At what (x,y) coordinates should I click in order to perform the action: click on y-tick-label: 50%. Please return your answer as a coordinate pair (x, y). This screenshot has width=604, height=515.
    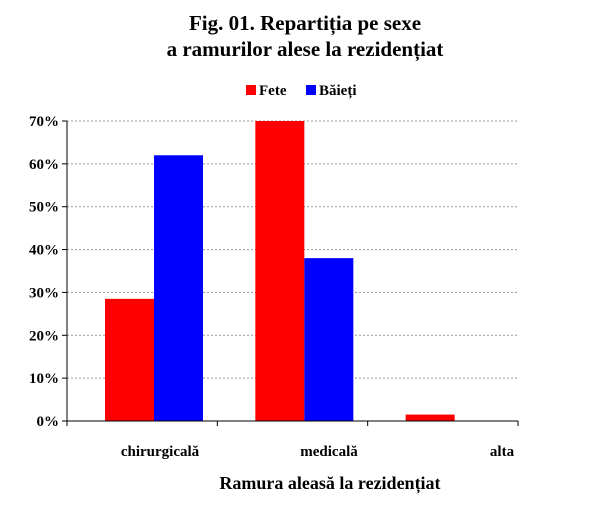
    Looking at the image, I should click on (44, 208).